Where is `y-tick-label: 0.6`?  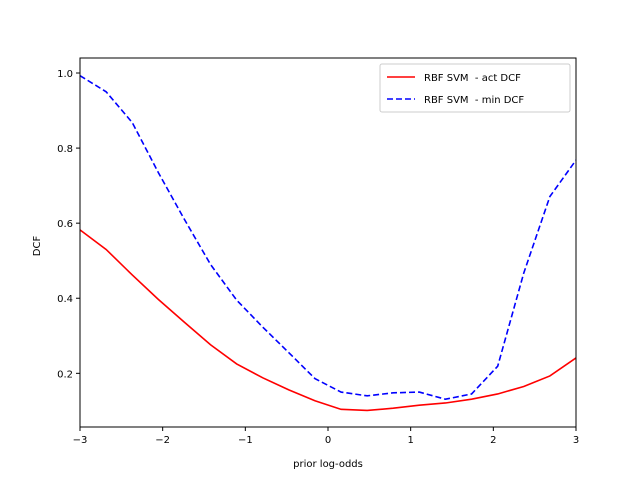
y-tick-label: 0.6 is located at coordinates (65, 224).